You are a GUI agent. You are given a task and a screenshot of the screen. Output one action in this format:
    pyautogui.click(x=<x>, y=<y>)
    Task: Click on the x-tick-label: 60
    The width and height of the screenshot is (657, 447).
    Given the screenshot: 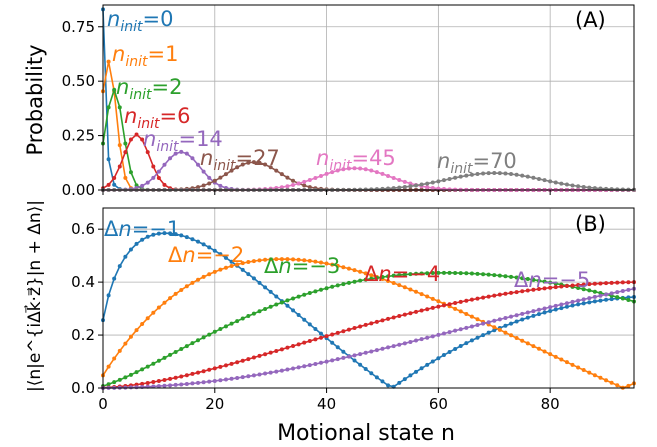 What is the action you would take?
    pyautogui.click(x=438, y=404)
    